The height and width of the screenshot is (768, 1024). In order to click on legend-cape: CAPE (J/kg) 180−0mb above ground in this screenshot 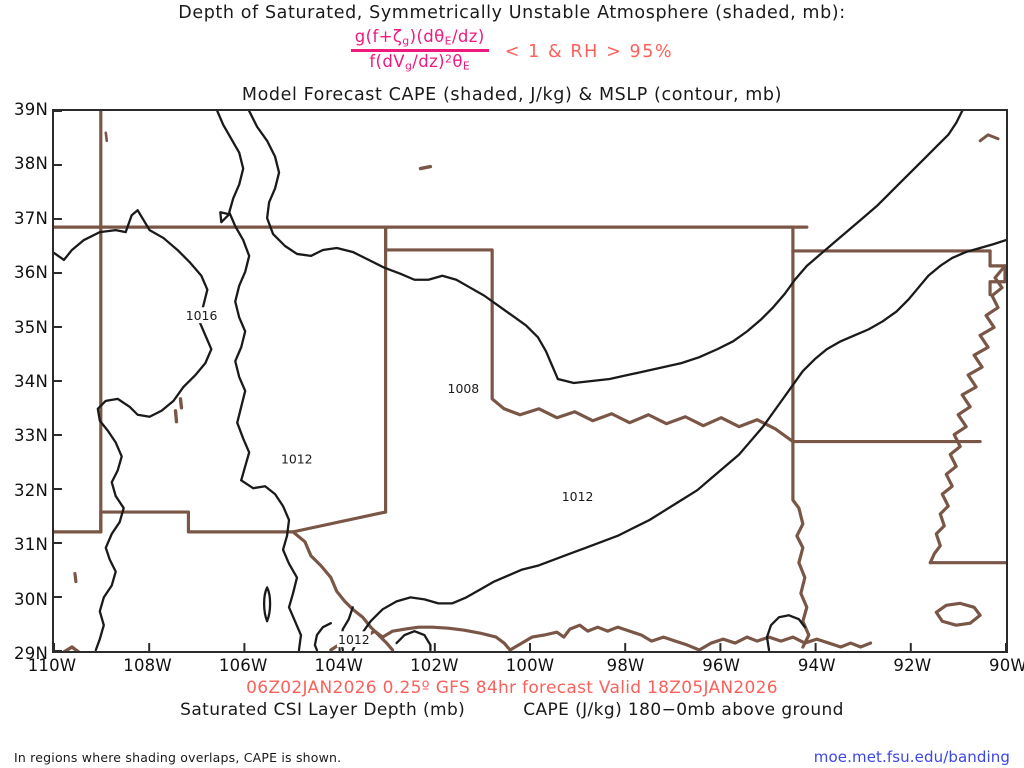, I will do `click(683, 710)`.